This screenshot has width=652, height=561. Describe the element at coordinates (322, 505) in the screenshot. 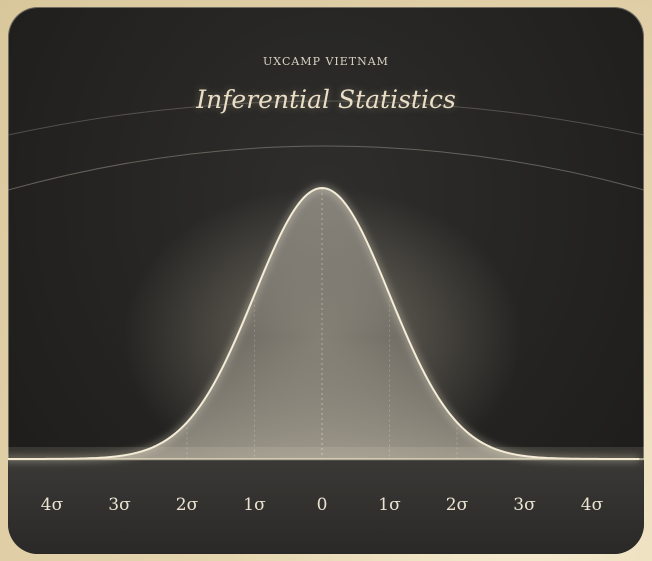

I see `x-tick-label: 0` at that location.